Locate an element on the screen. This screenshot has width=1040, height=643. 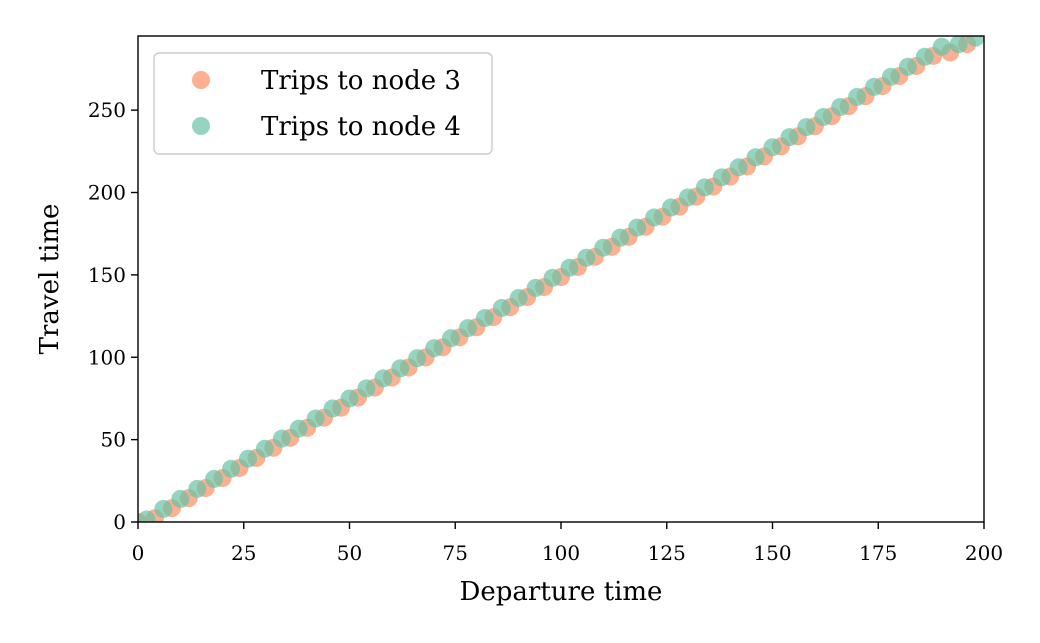
legend-label-trips-to-node-4: Trips to node 4 is located at coordinates (361, 127).